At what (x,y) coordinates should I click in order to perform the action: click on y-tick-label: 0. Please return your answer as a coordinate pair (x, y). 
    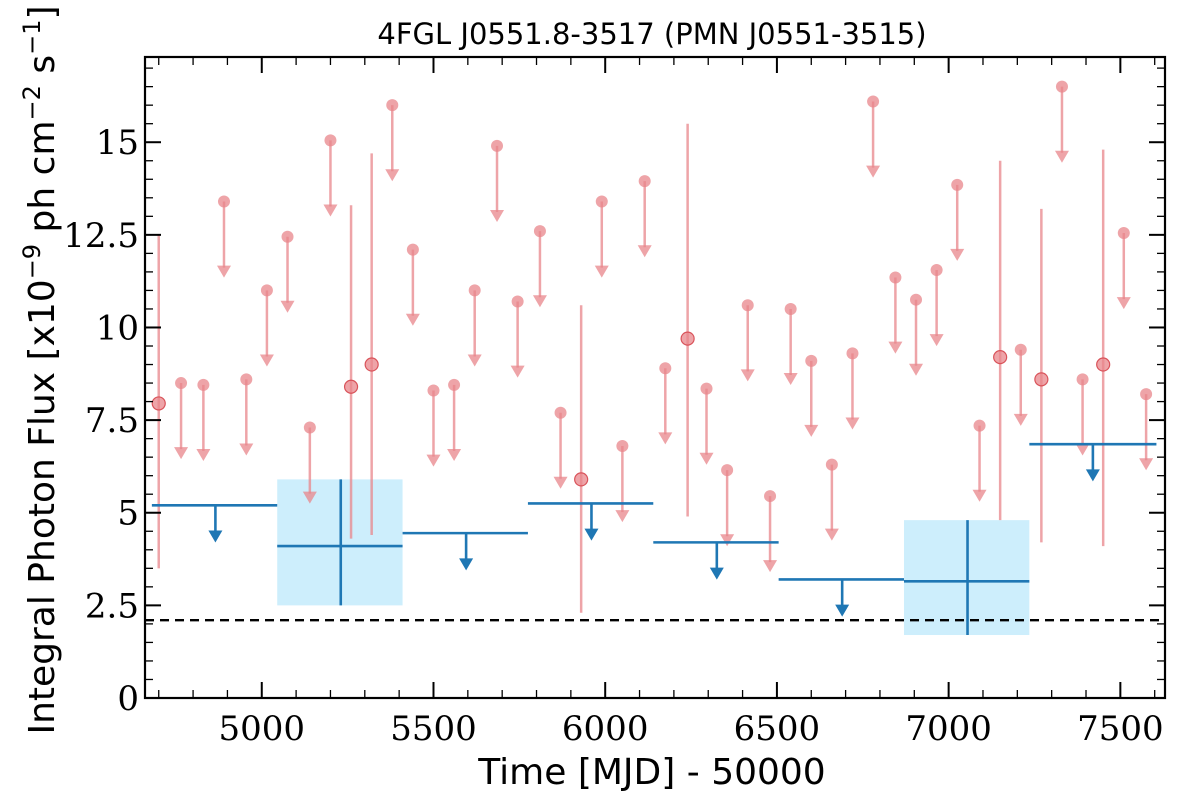
    Looking at the image, I should click on (128, 699).